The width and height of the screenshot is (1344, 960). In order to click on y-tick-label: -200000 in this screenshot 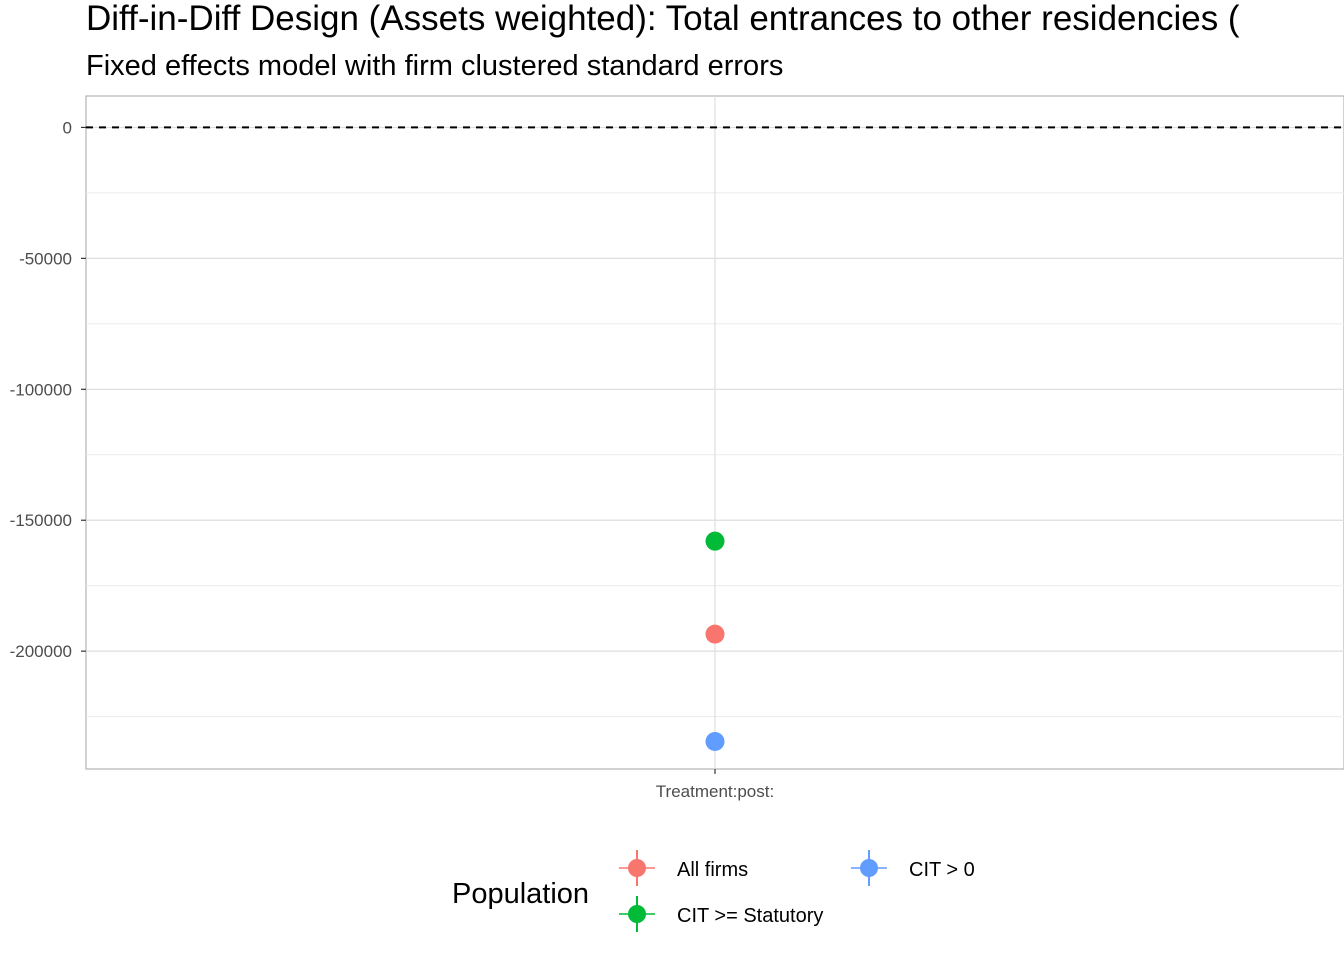, I will do `click(41, 651)`.